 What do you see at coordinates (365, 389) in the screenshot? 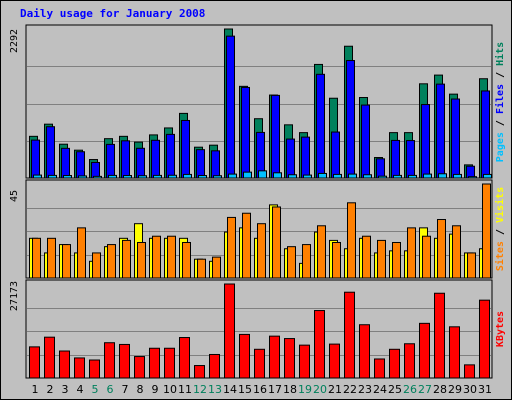
I see `x-tick-label-day-23: 23` at bounding box center [365, 389].